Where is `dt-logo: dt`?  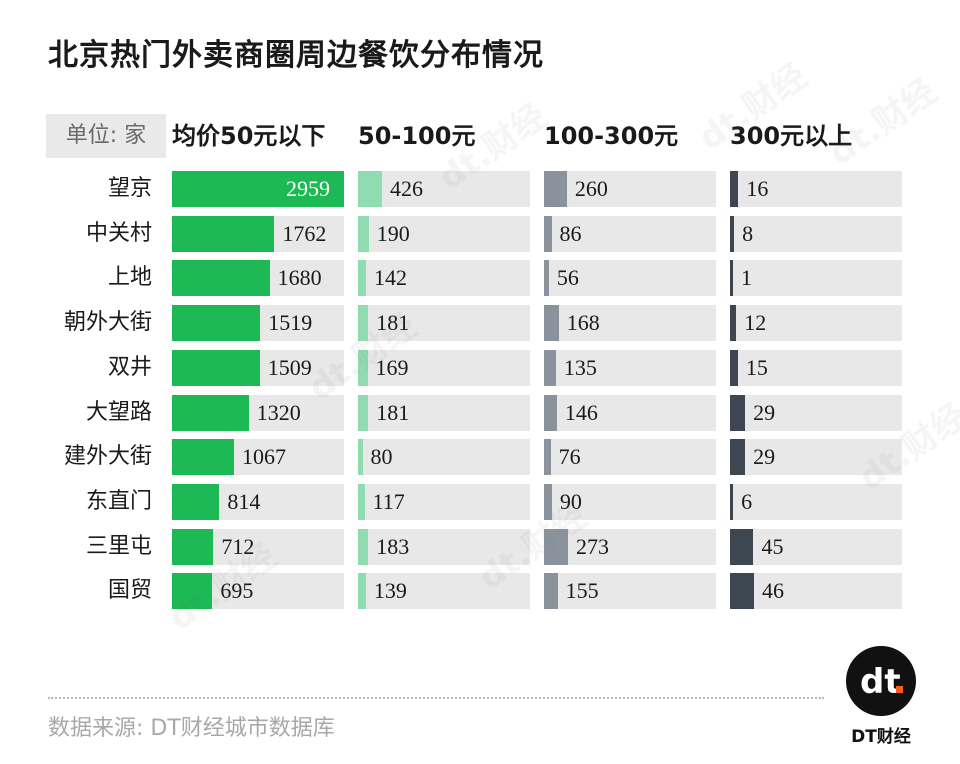 dt-logo: dt is located at coordinates (881, 681).